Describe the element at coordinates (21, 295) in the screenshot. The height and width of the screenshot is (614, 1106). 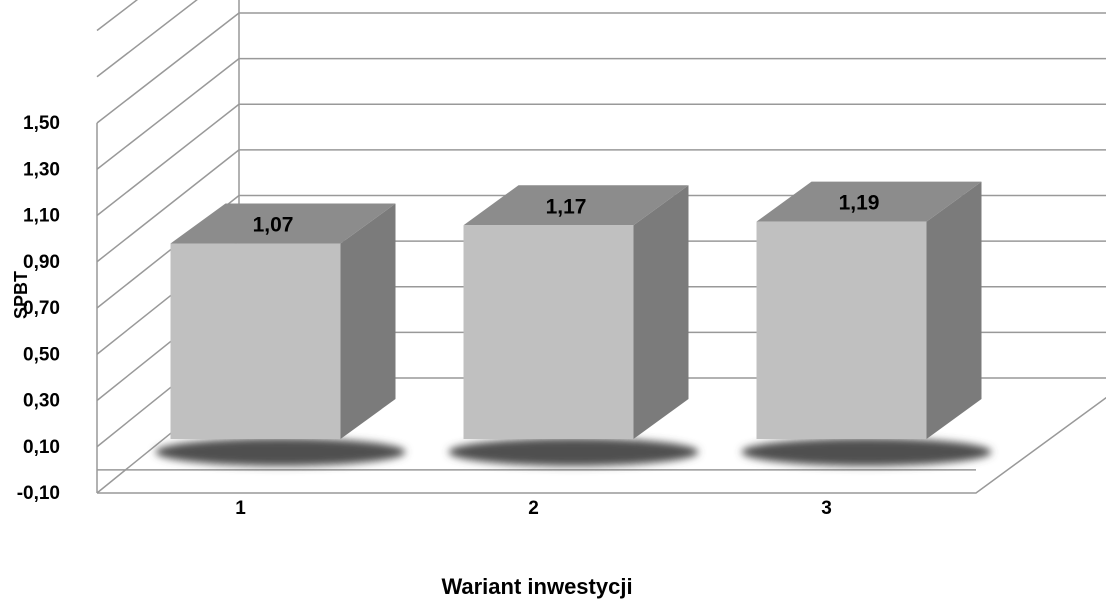
I see `y-axis-label: SPBT` at that location.